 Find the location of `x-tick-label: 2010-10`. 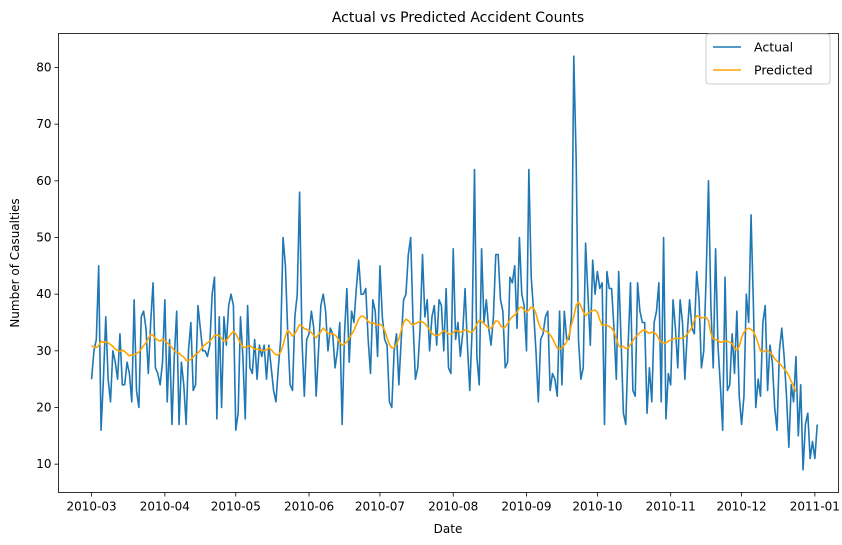

x-tick-label: 2010-10 is located at coordinates (597, 507).